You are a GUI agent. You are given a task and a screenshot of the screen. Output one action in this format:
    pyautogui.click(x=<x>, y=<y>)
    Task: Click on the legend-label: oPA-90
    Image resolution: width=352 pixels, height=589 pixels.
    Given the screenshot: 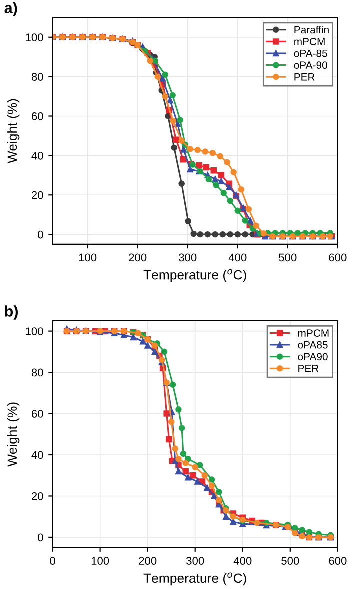 What is the action you would take?
    pyautogui.click(x=311, y=66)
    